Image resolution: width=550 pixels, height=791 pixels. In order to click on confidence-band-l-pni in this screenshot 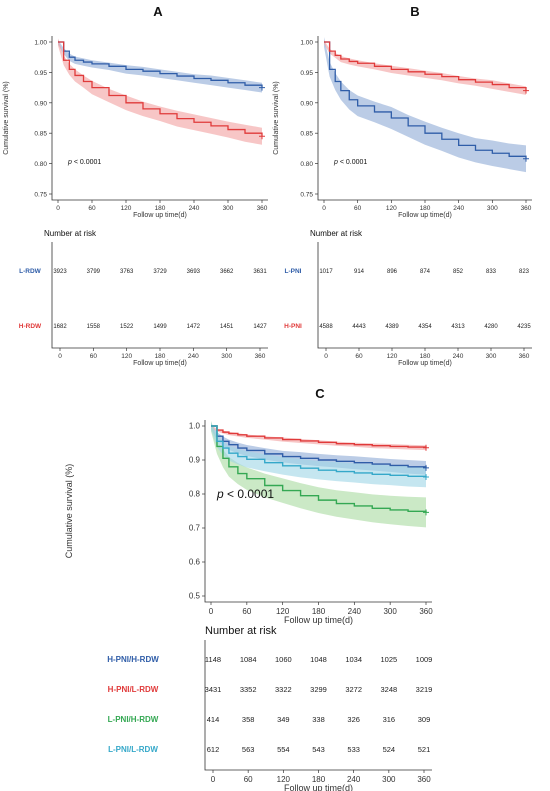, I will do `click(425, 105)`.